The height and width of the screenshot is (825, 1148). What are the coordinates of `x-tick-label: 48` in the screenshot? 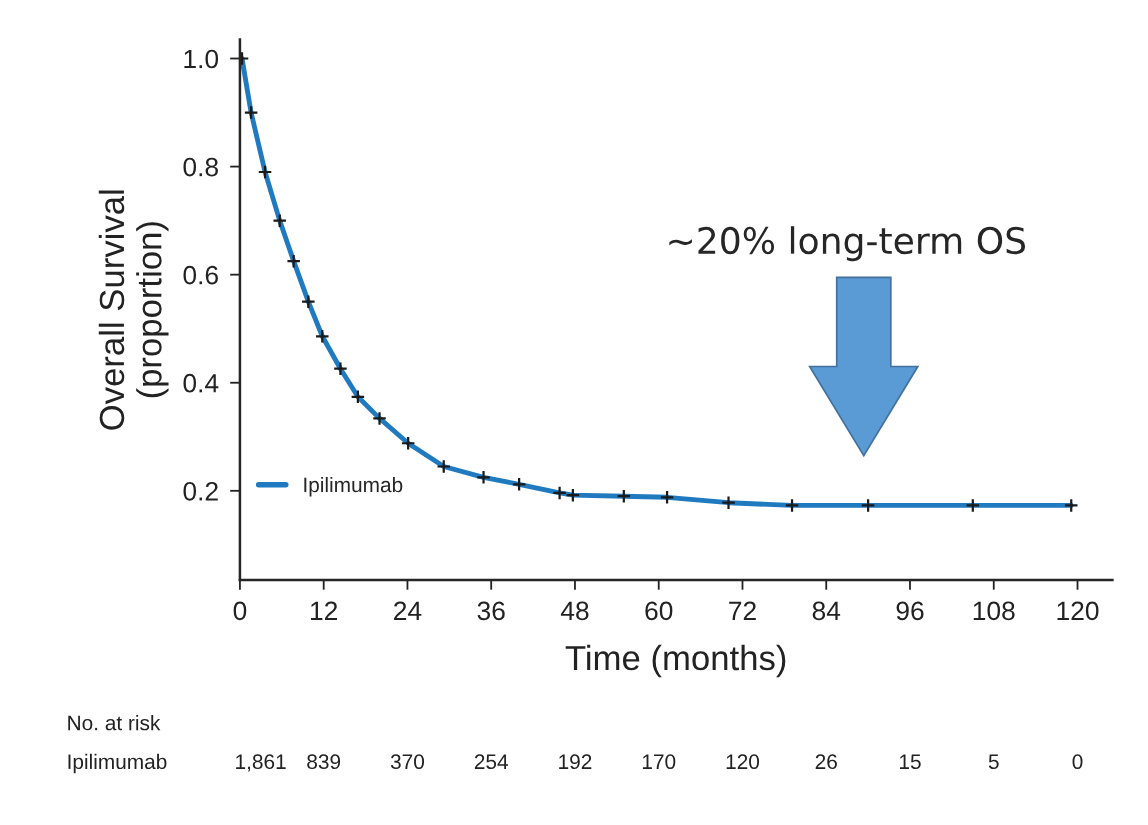 It's located at (574, 611).